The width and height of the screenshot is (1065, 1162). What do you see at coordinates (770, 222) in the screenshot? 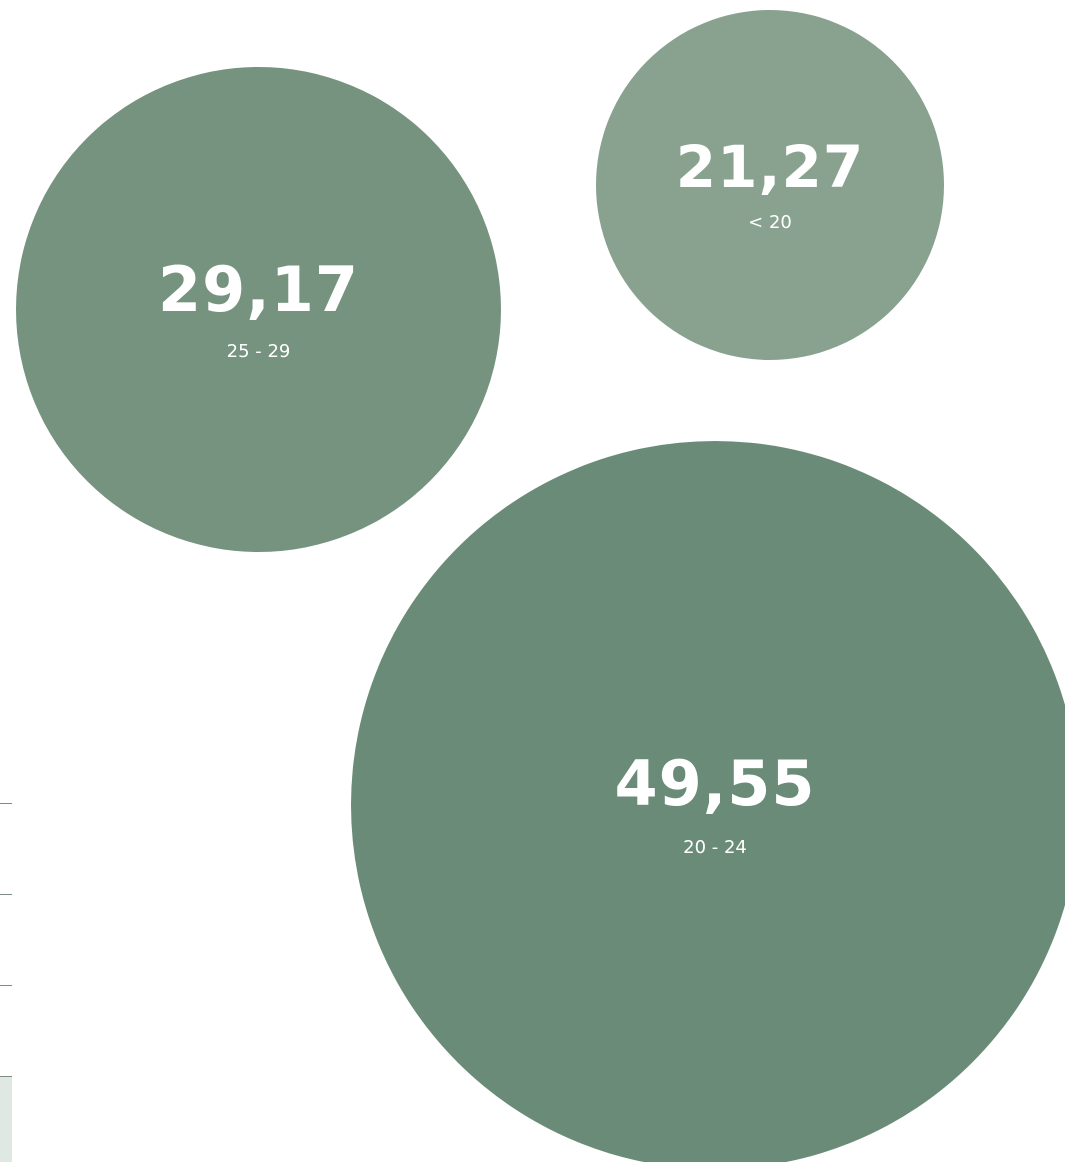
I see `bubble-category-under-20: < 20` at bounding box center [770, 222].